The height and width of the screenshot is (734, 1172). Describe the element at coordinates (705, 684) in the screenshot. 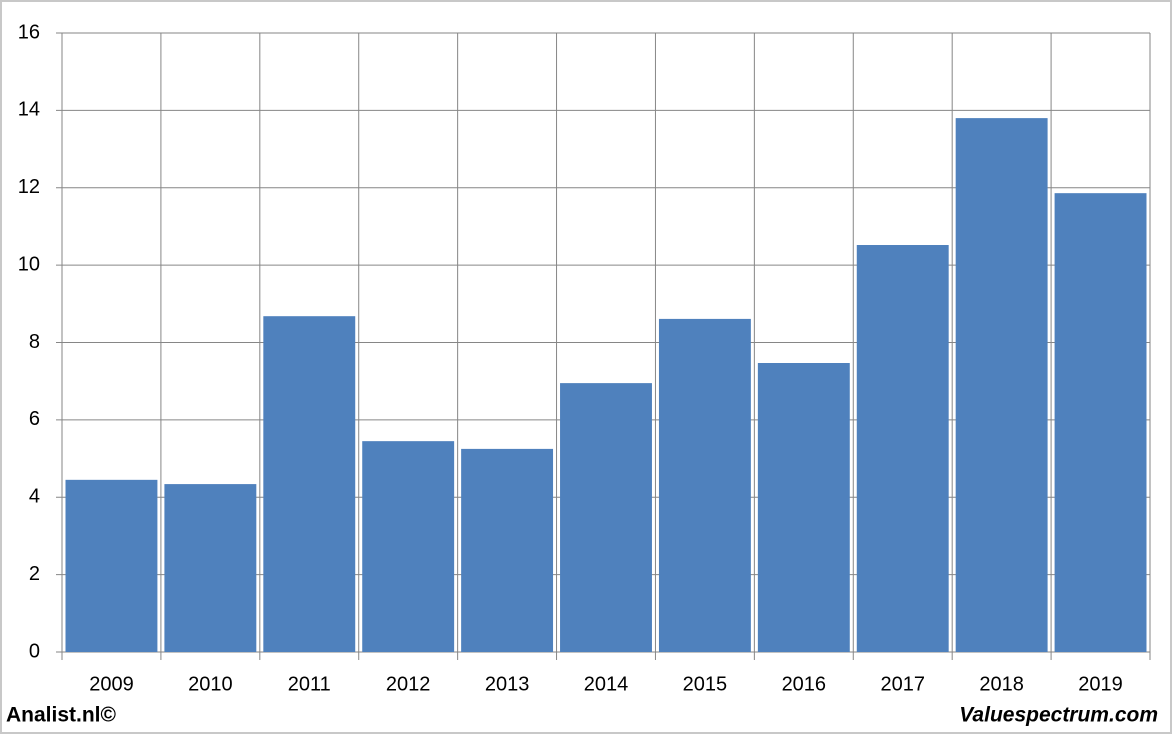

I see `x-tick-label: 2015` at that location.